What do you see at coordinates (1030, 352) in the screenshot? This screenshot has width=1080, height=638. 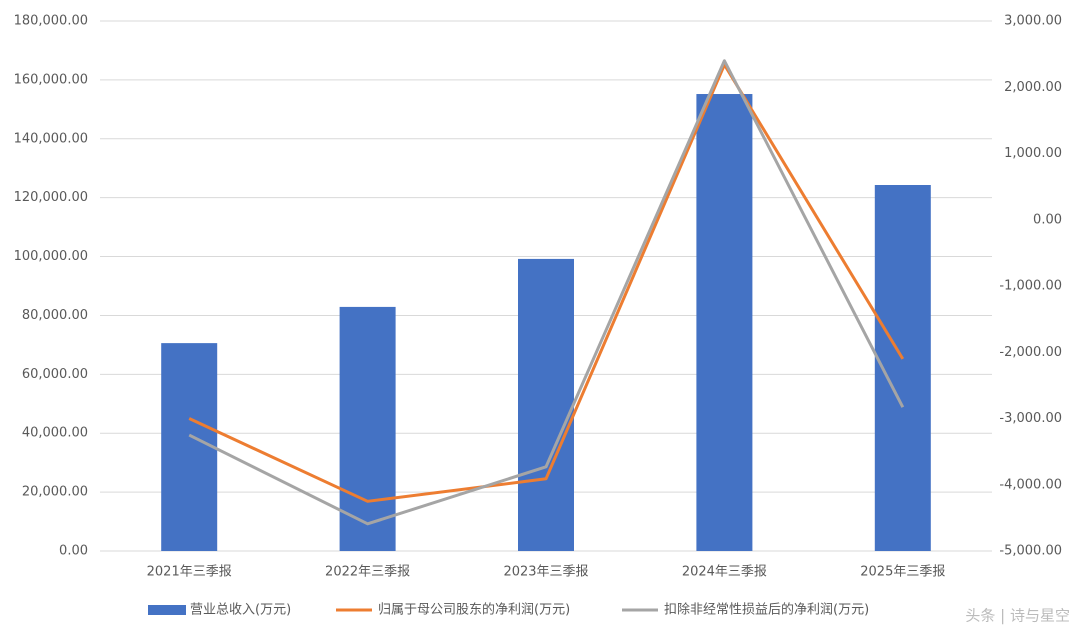 I see `y2-tick-label: -2,000.00` at bounding box center [1030, 352].